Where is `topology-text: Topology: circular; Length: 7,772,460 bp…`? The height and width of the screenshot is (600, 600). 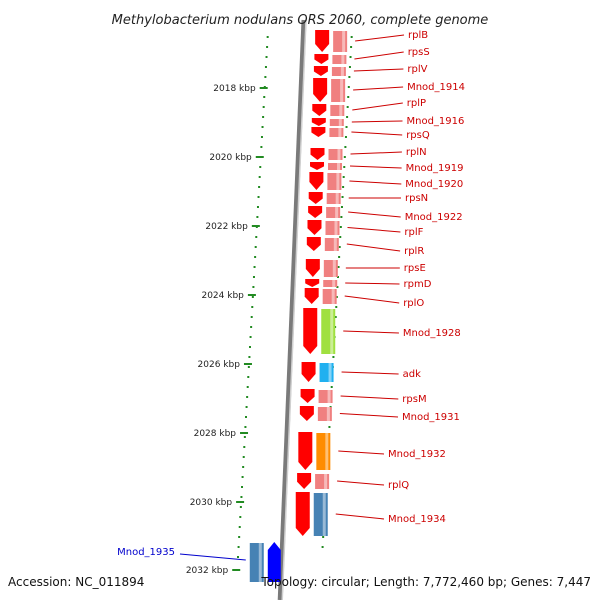
topology-text: Topology: circular; Length: 7,772,460 bp… is located at coordinates (425, 582).